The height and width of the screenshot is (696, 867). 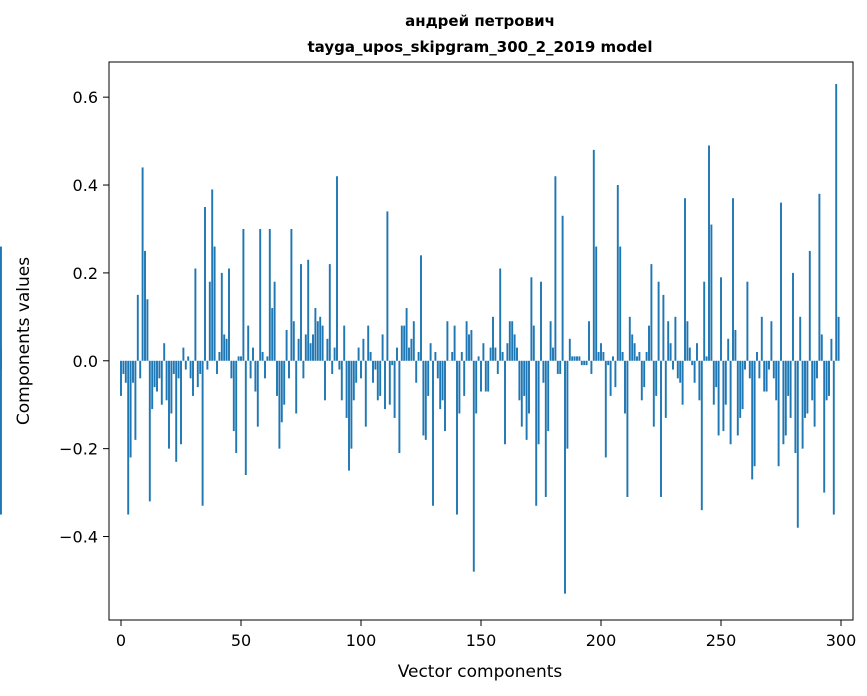 What do you see at coordinates (721, 640) in the screenshot?
I see `x-tick-label: 250` at bounding box center [721, 640].